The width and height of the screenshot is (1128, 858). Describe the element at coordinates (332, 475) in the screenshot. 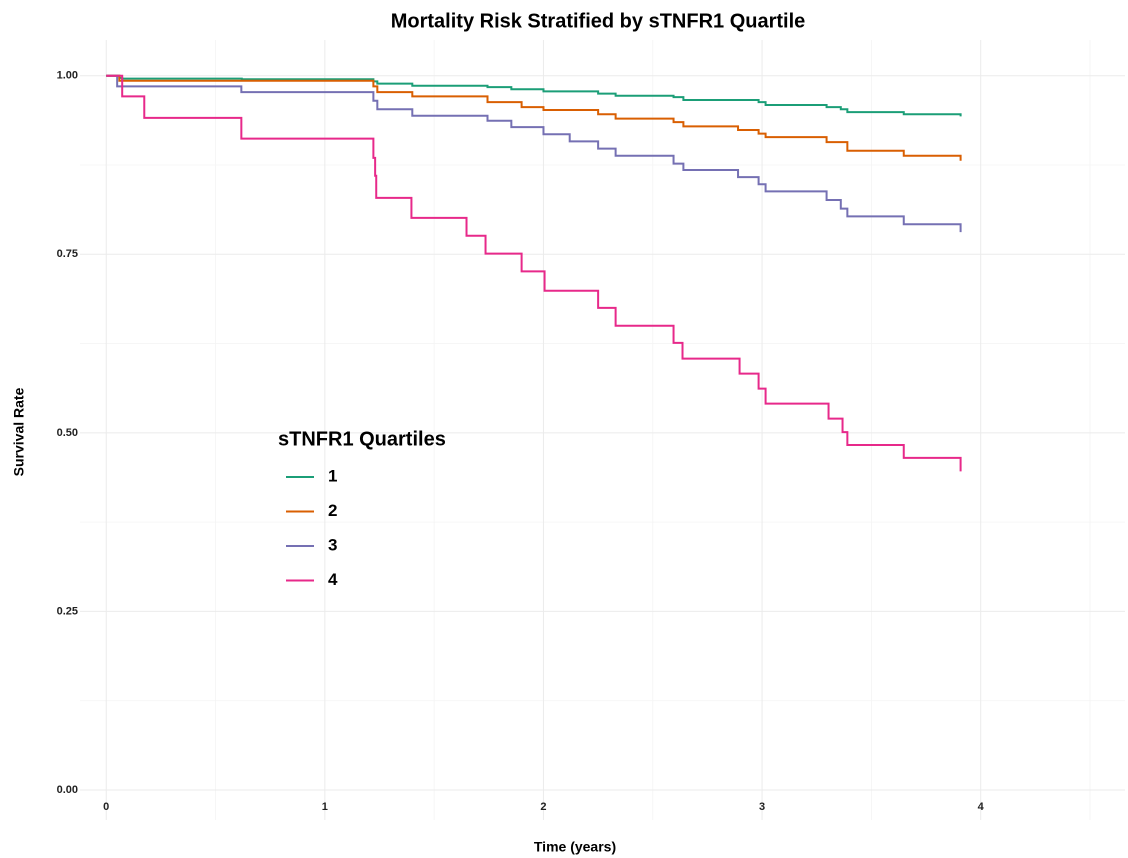

I see `legend-label: 1` at that location.